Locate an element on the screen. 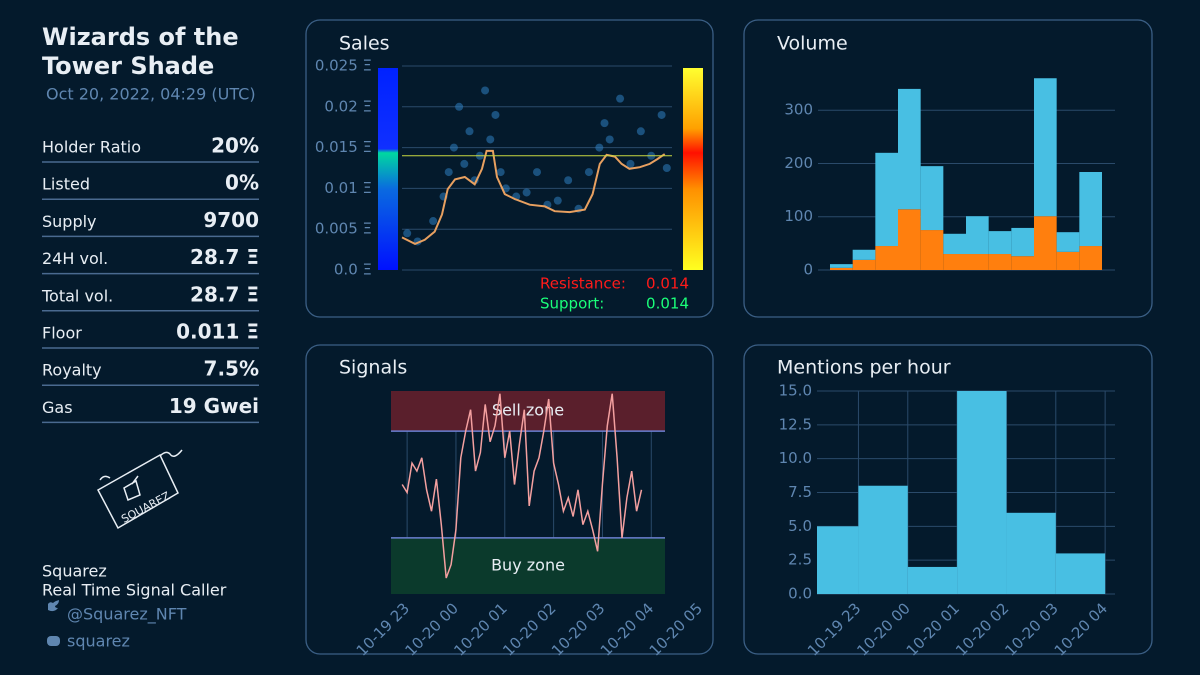  volume-profile is located at coordinates (388, 169).